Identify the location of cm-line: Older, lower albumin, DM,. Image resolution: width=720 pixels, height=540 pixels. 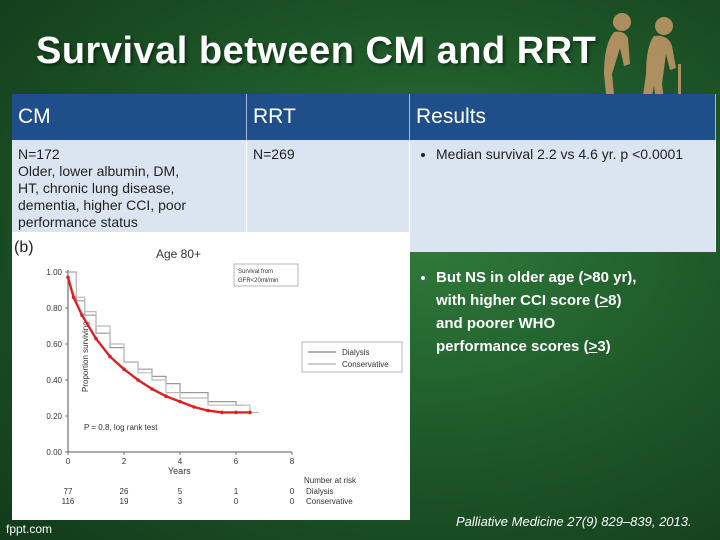
(99, 171).